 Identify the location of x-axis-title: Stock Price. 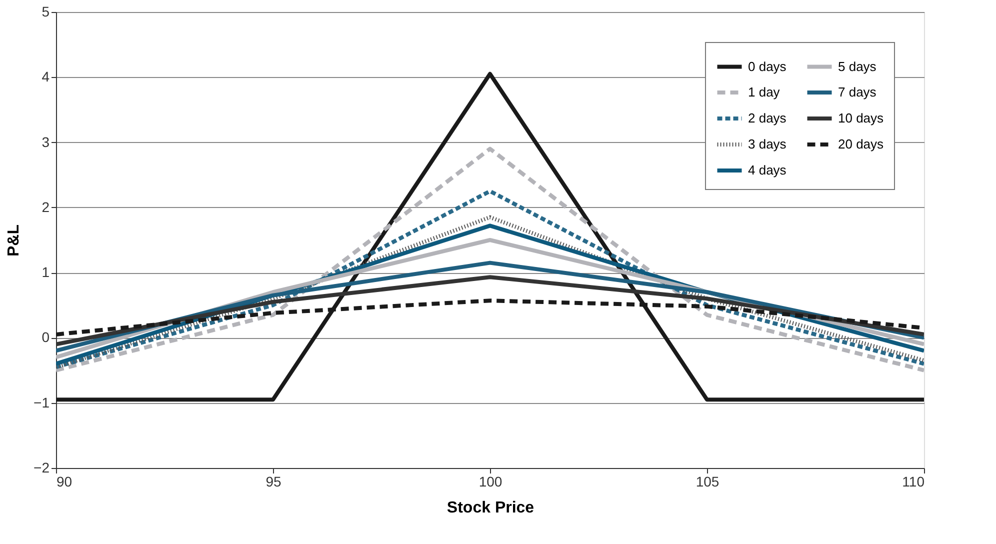
(490, 508).